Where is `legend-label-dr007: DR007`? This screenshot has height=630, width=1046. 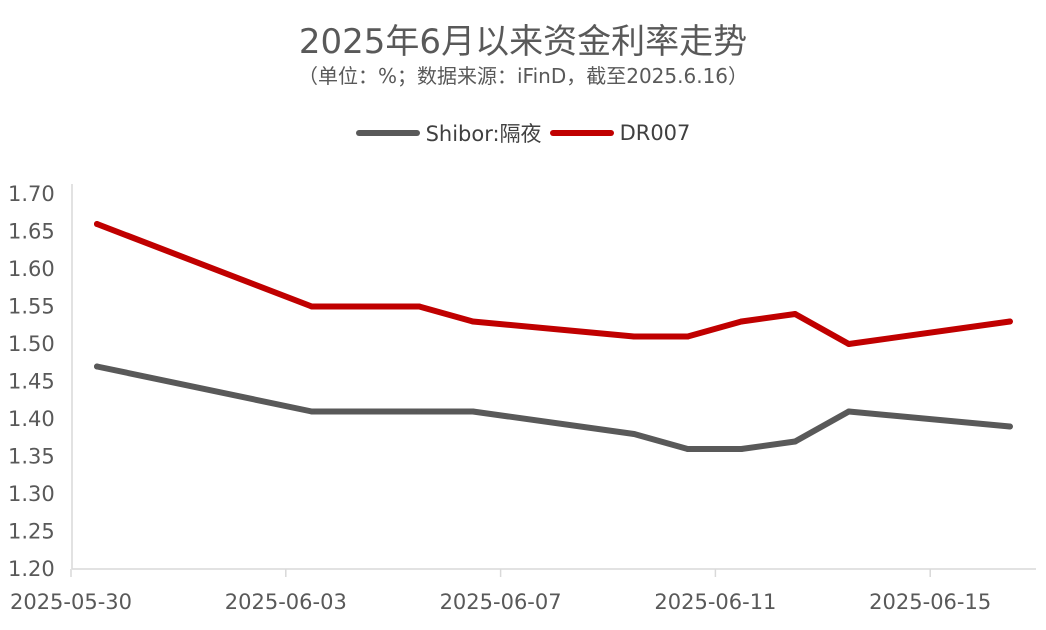
legend-label-dr007: DR007 is located at coordinates (655, 133).